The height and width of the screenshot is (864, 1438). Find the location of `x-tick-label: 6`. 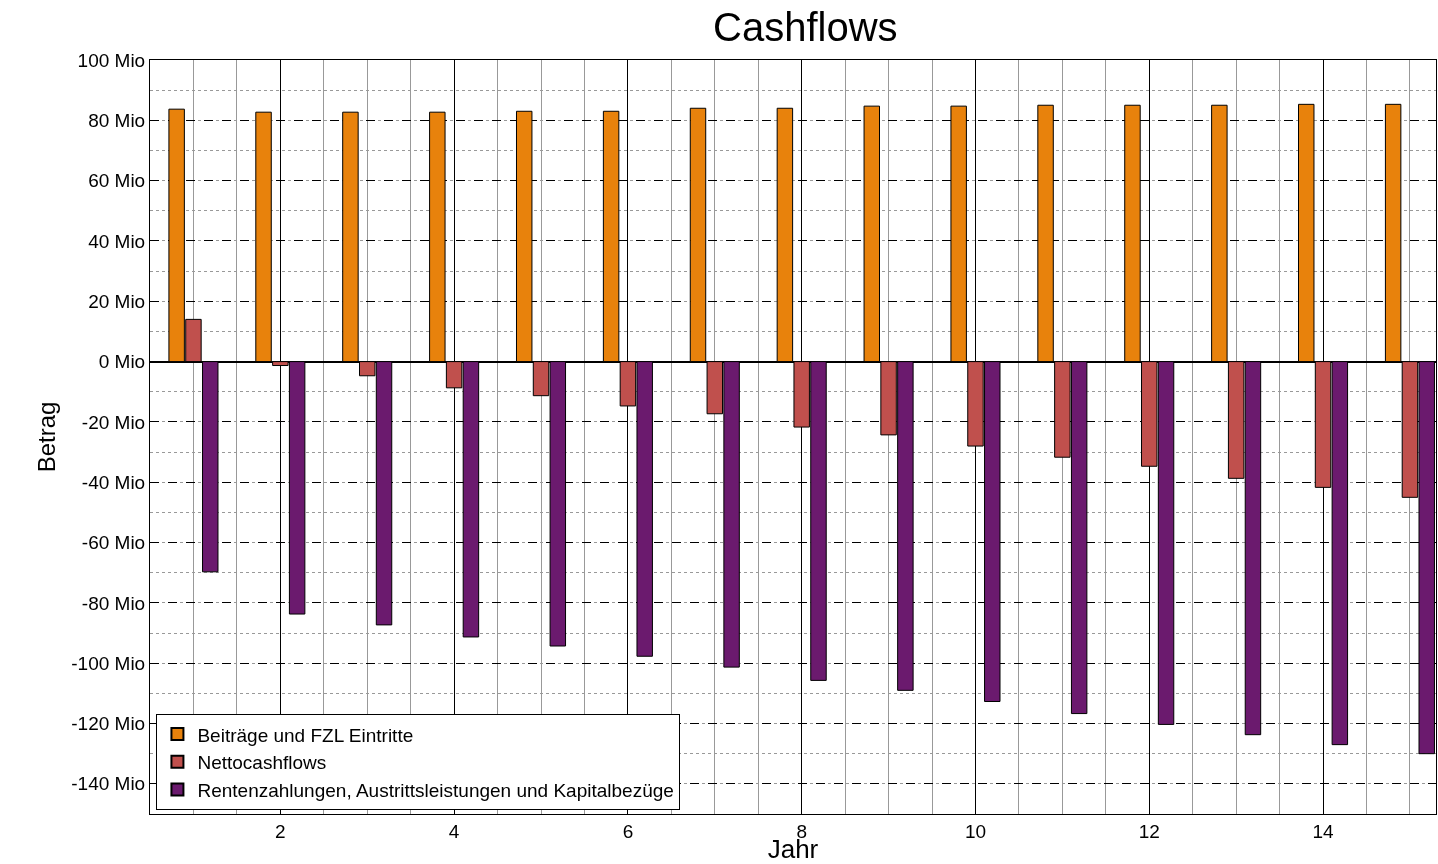

x-tick-label: 6 is located at coordinates (628, 831).